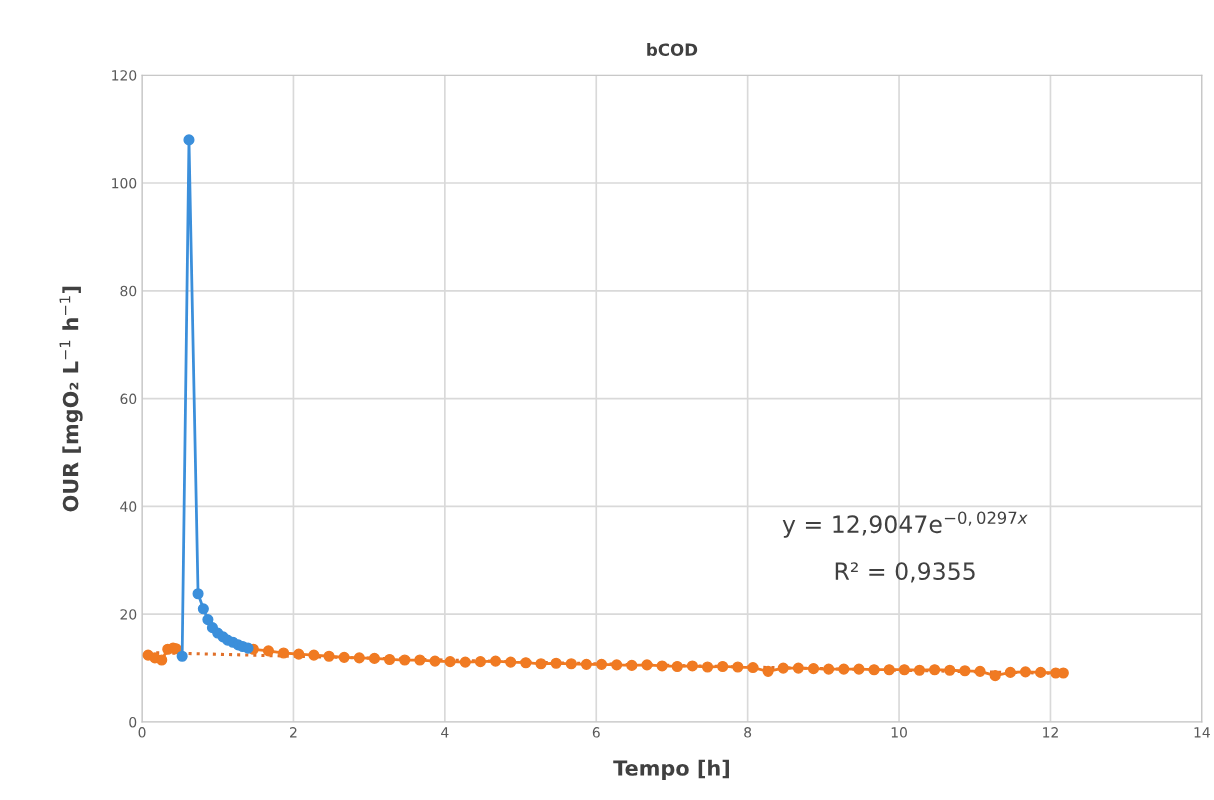 The width and height of the screenshot is (1214, 800). Describe the element at coordinates (124, 75) in the screenshot. I see `y-tick-label: 120` at that location.